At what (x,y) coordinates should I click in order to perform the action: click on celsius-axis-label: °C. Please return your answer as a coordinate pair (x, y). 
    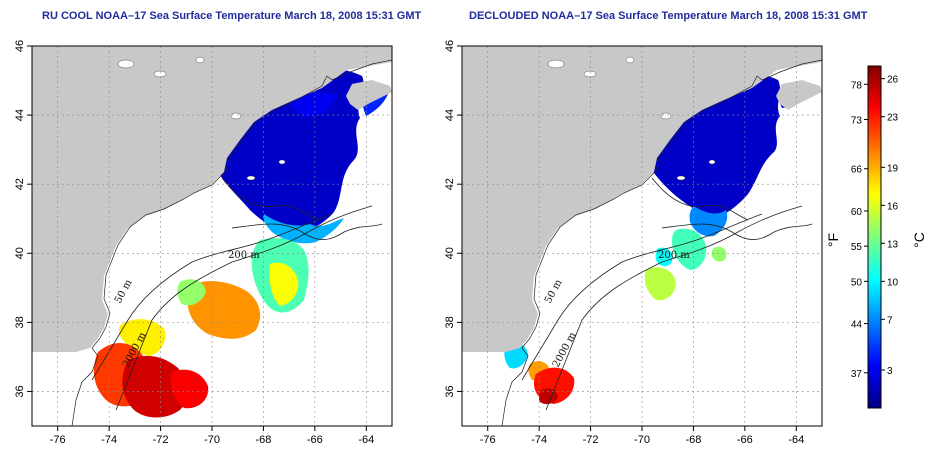
    Looking at the image, I should click on (919, 240).